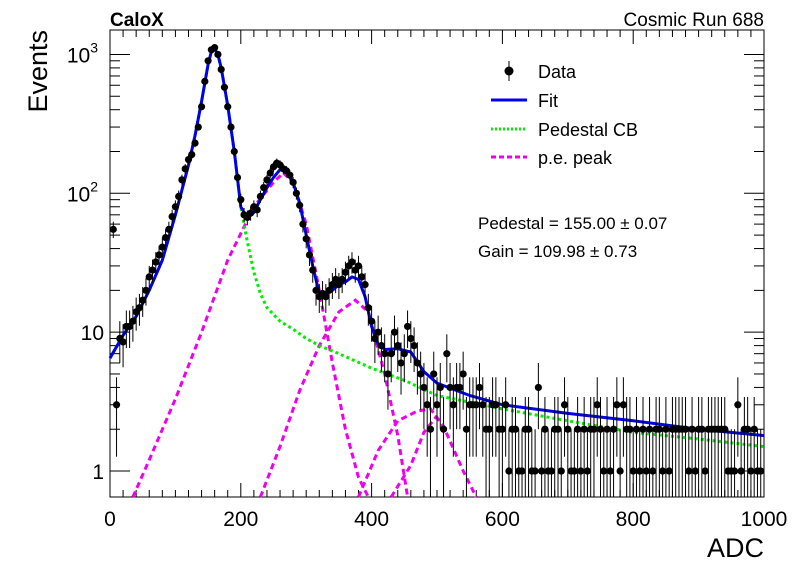  I want to click on pedestal-result: Pedestal = 155.00 ± 0.07, so click(572, 223).